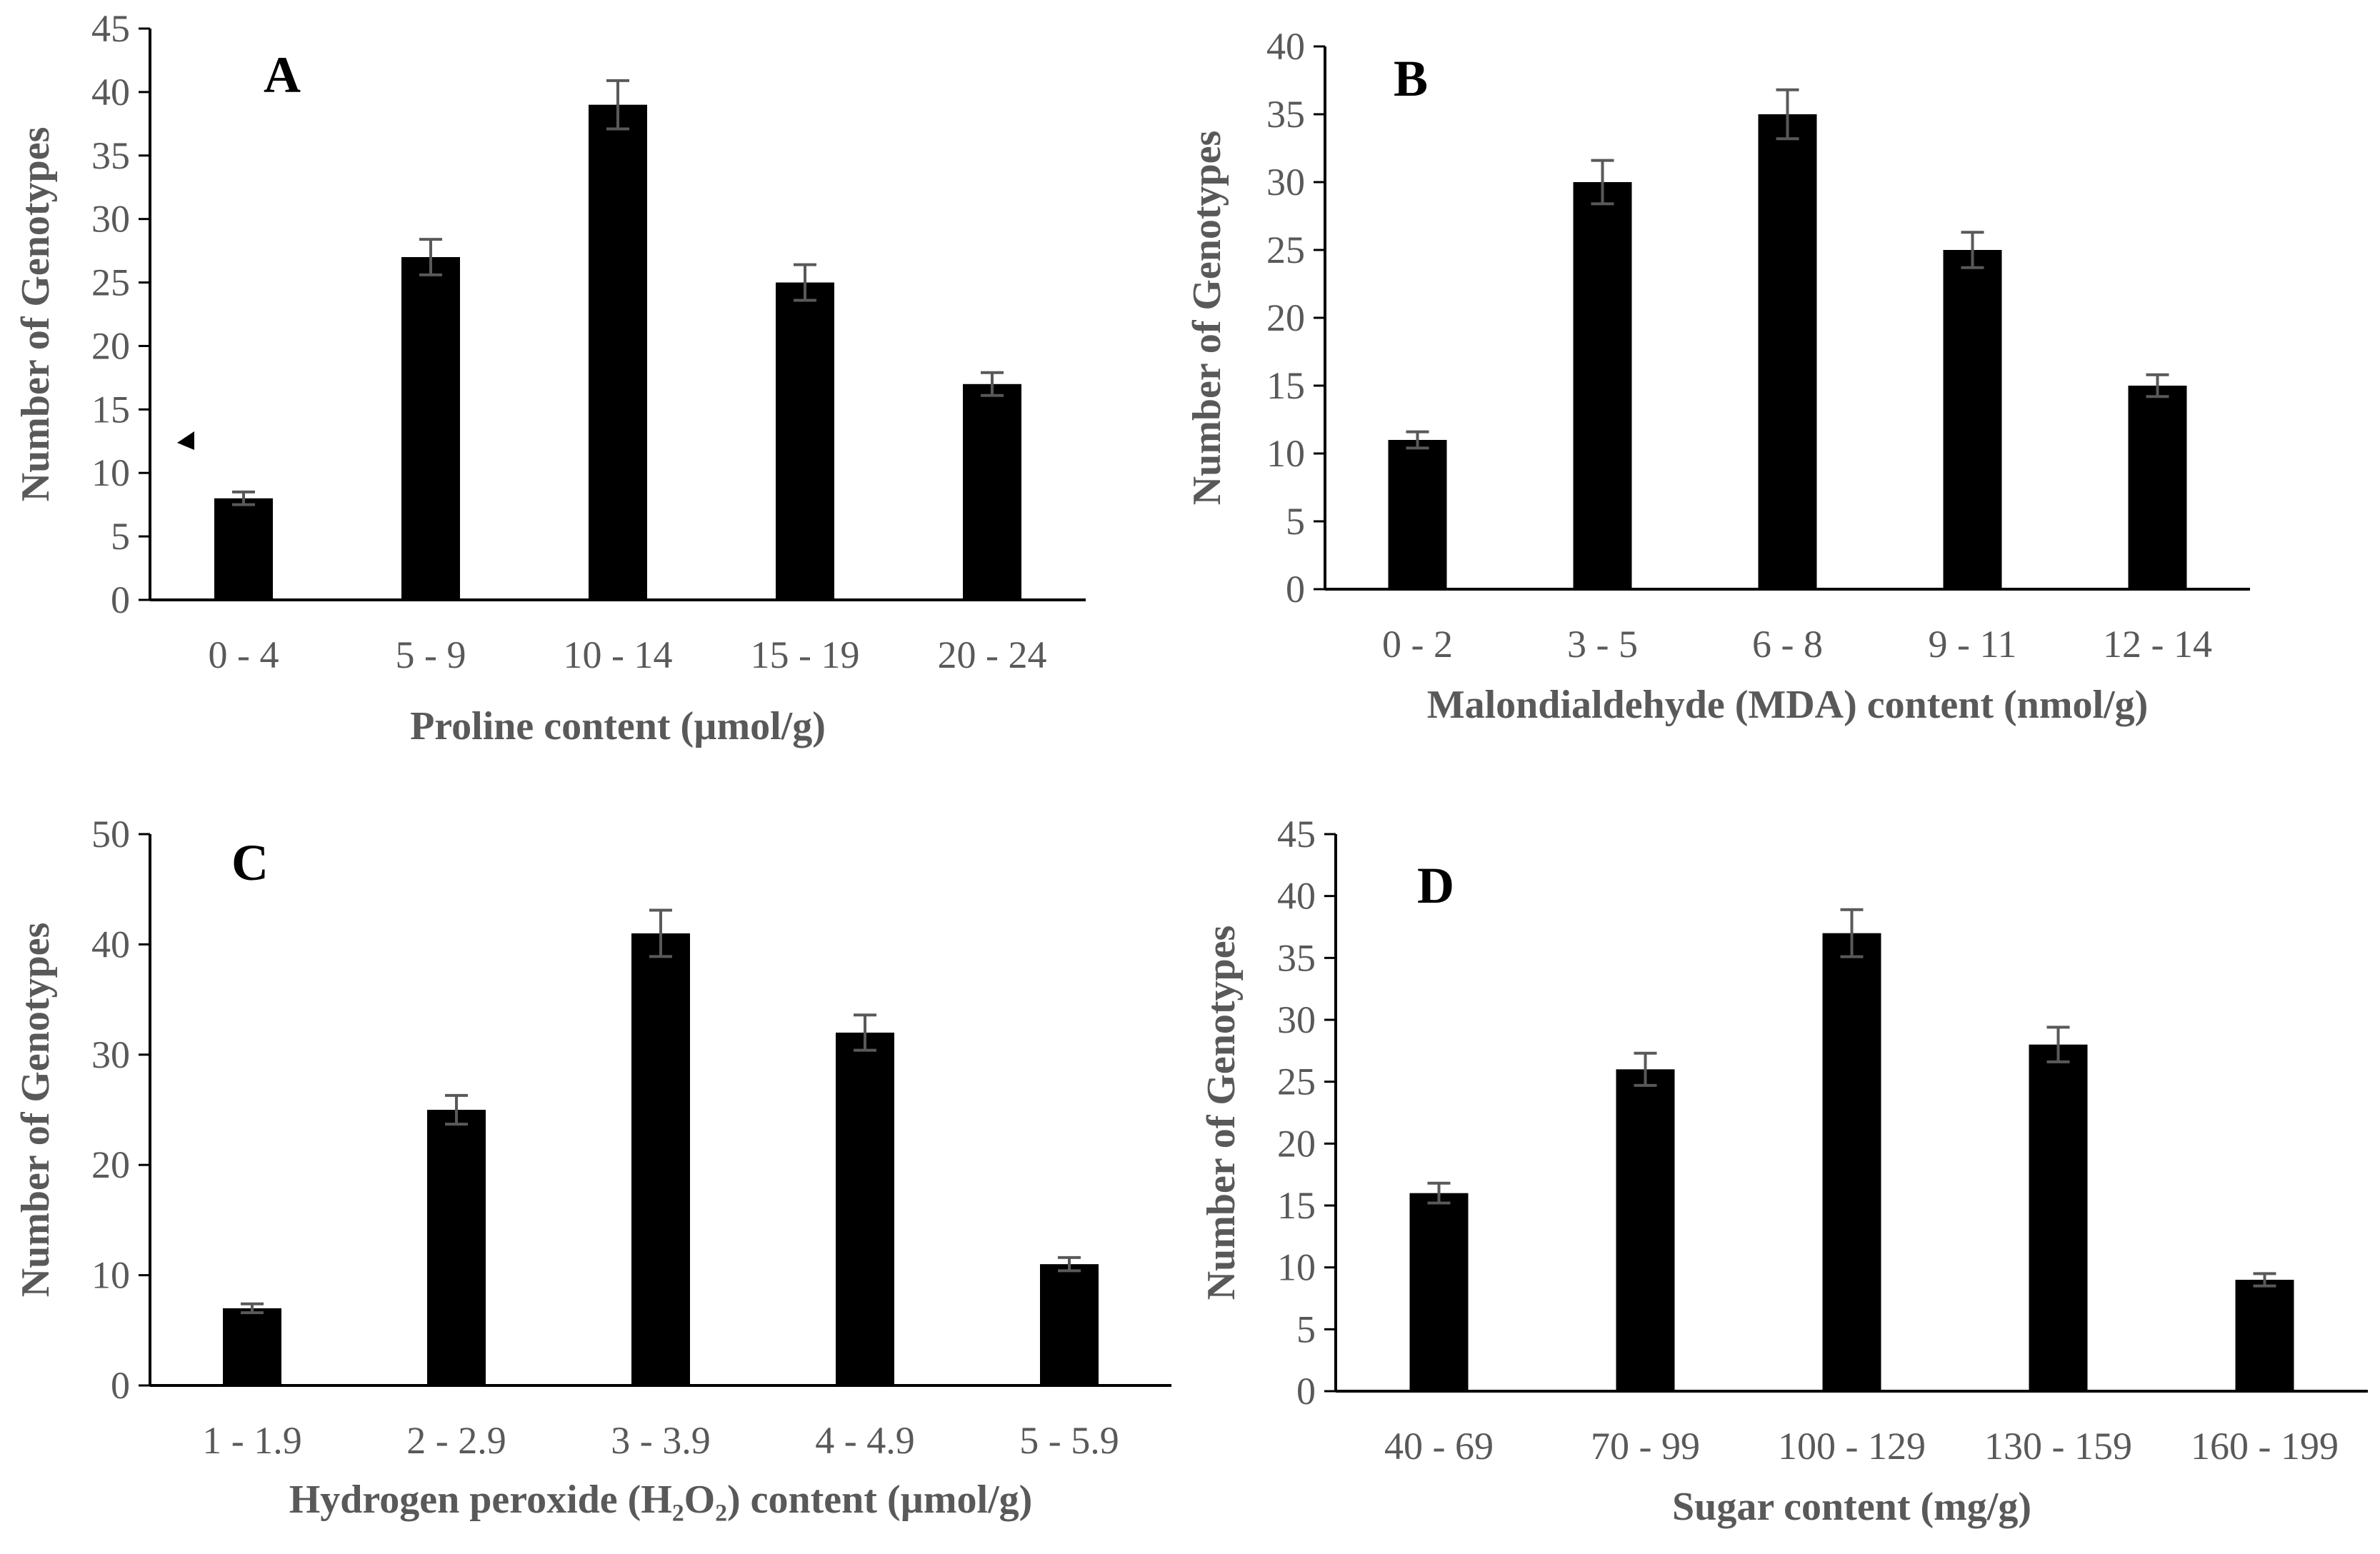  What do you see at coordinates (110, 944) in the screenshot?
I see `y-tick-label-c: 40` at bounding box center [110, 944].